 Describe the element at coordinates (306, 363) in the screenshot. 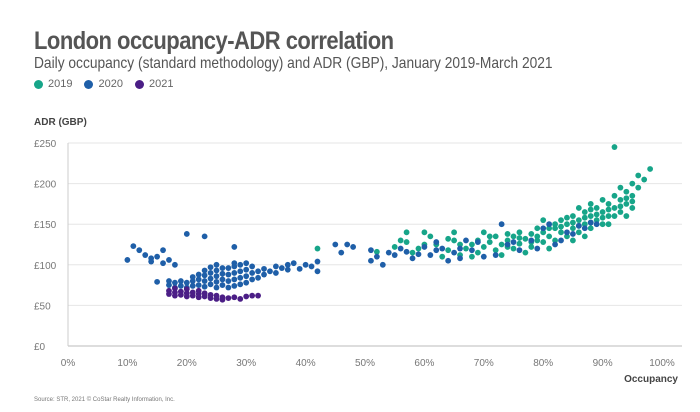

I see `x-tick-label: 40%` at that location.